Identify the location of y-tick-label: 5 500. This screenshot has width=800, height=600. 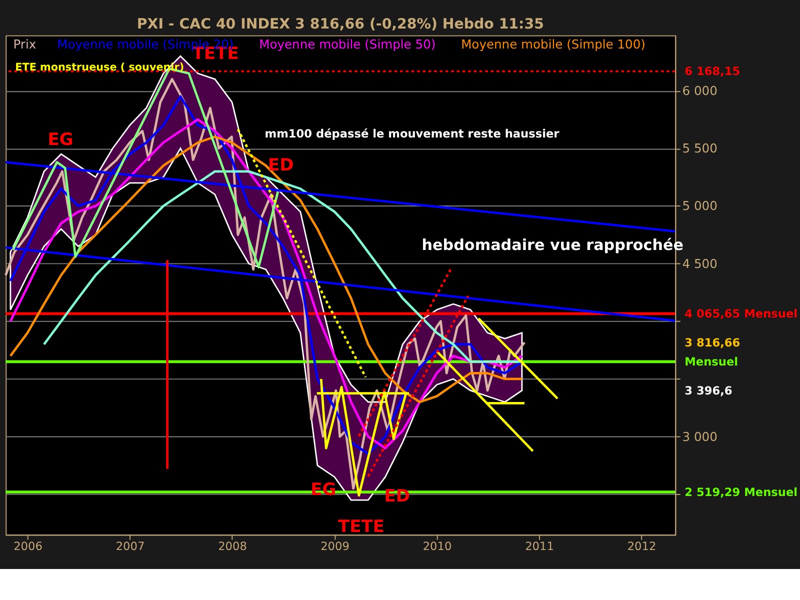
(700, 149).